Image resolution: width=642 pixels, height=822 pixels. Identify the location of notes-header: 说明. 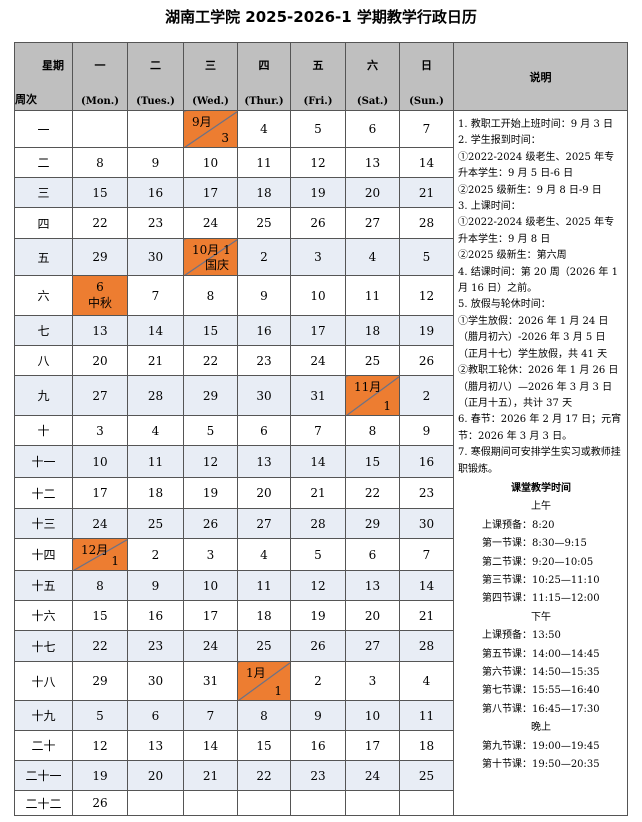
(540, 76).